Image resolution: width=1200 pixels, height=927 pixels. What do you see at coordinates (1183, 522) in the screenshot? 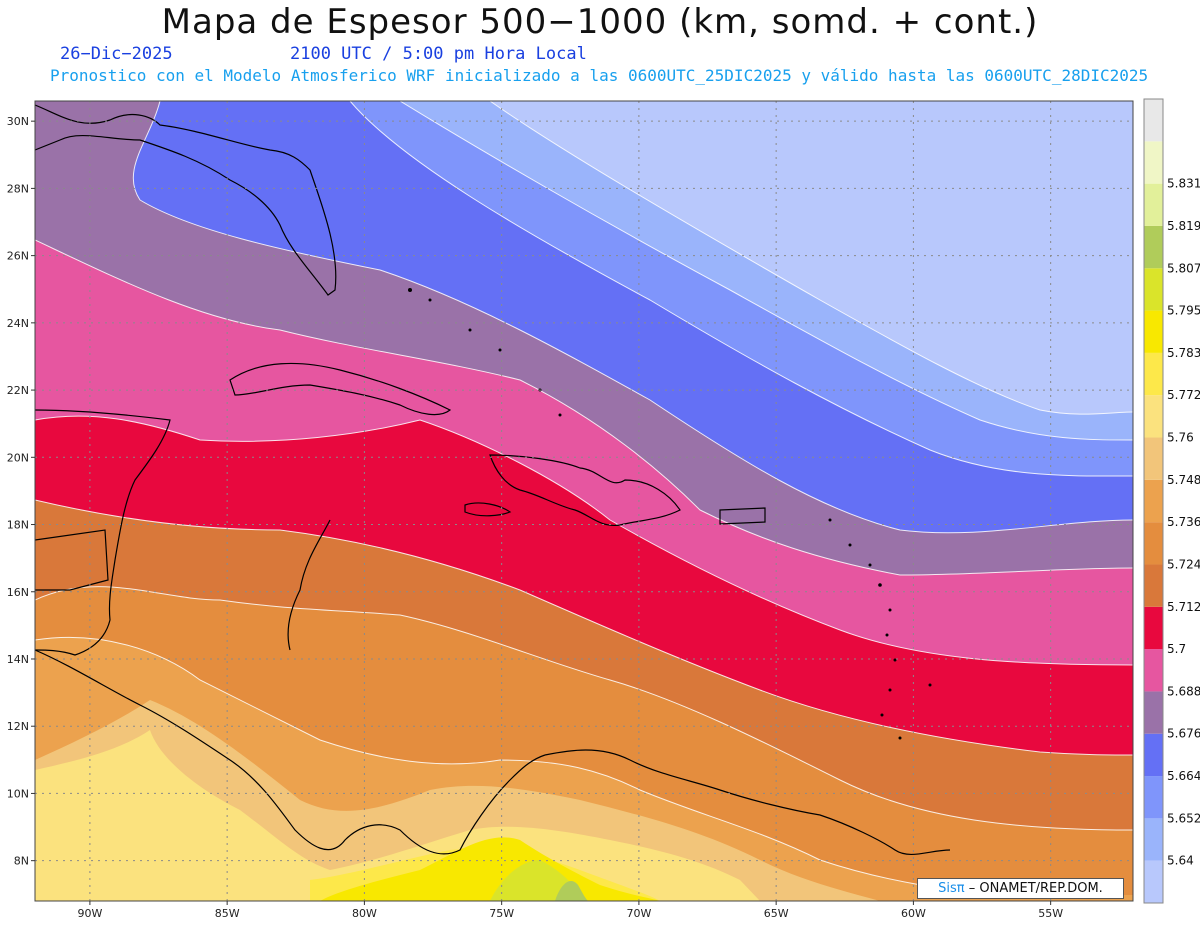
I see `colorbar-level-label: 5.736` at bounding box center [1183, 522].